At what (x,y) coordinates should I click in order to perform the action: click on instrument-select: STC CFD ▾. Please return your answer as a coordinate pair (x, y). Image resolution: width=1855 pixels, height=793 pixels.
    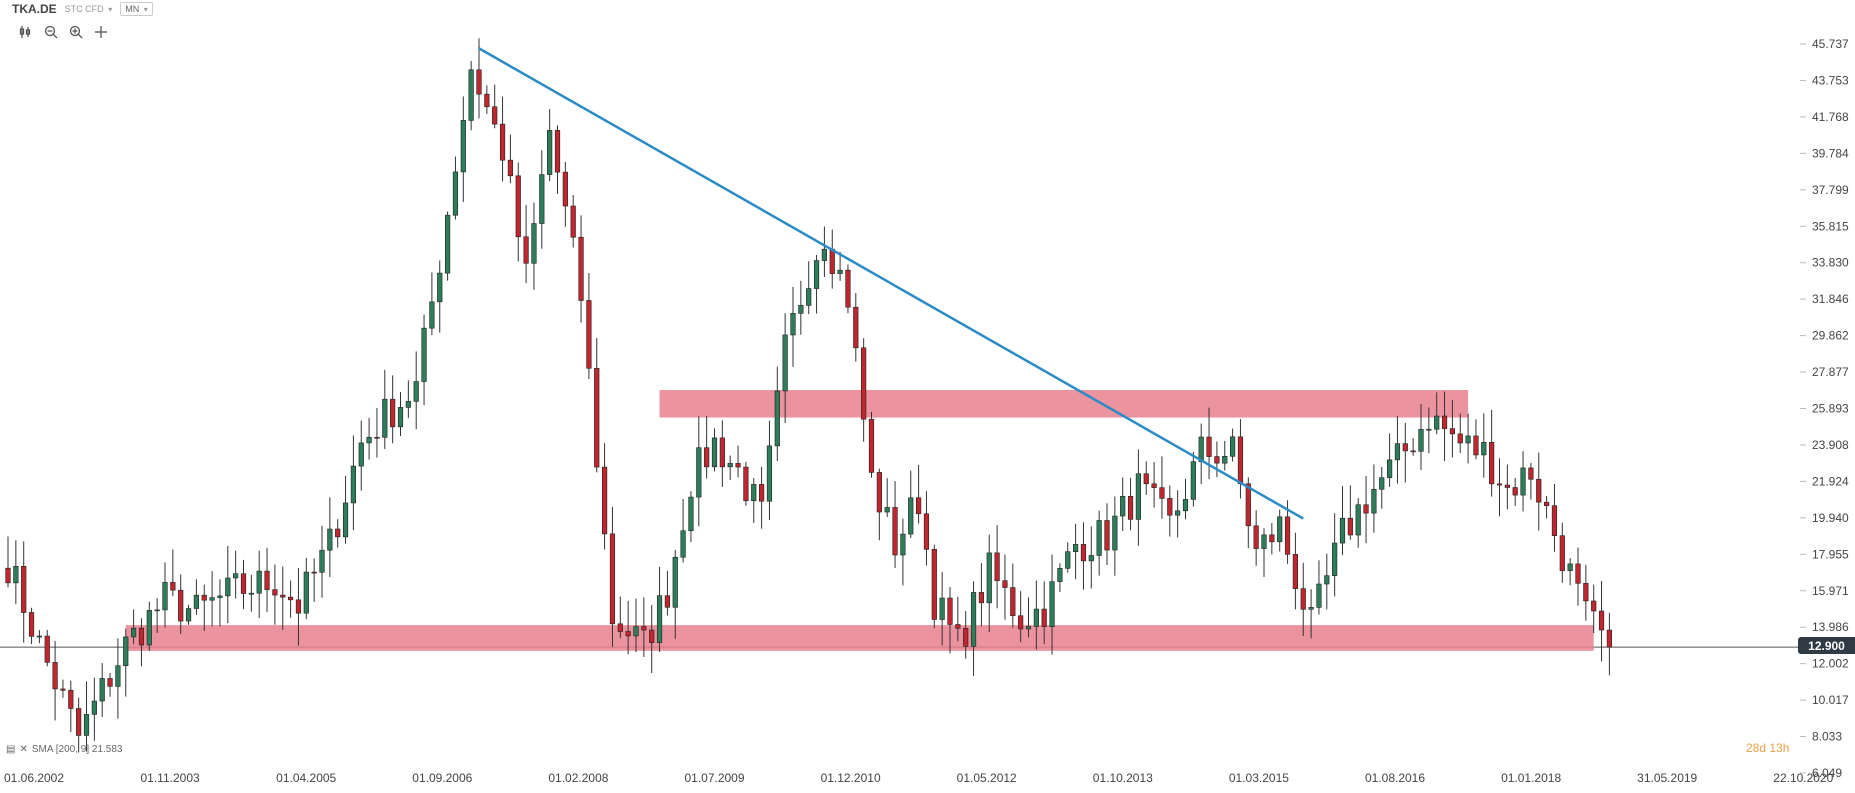
    Looking at the image, I should click on (89, 9).